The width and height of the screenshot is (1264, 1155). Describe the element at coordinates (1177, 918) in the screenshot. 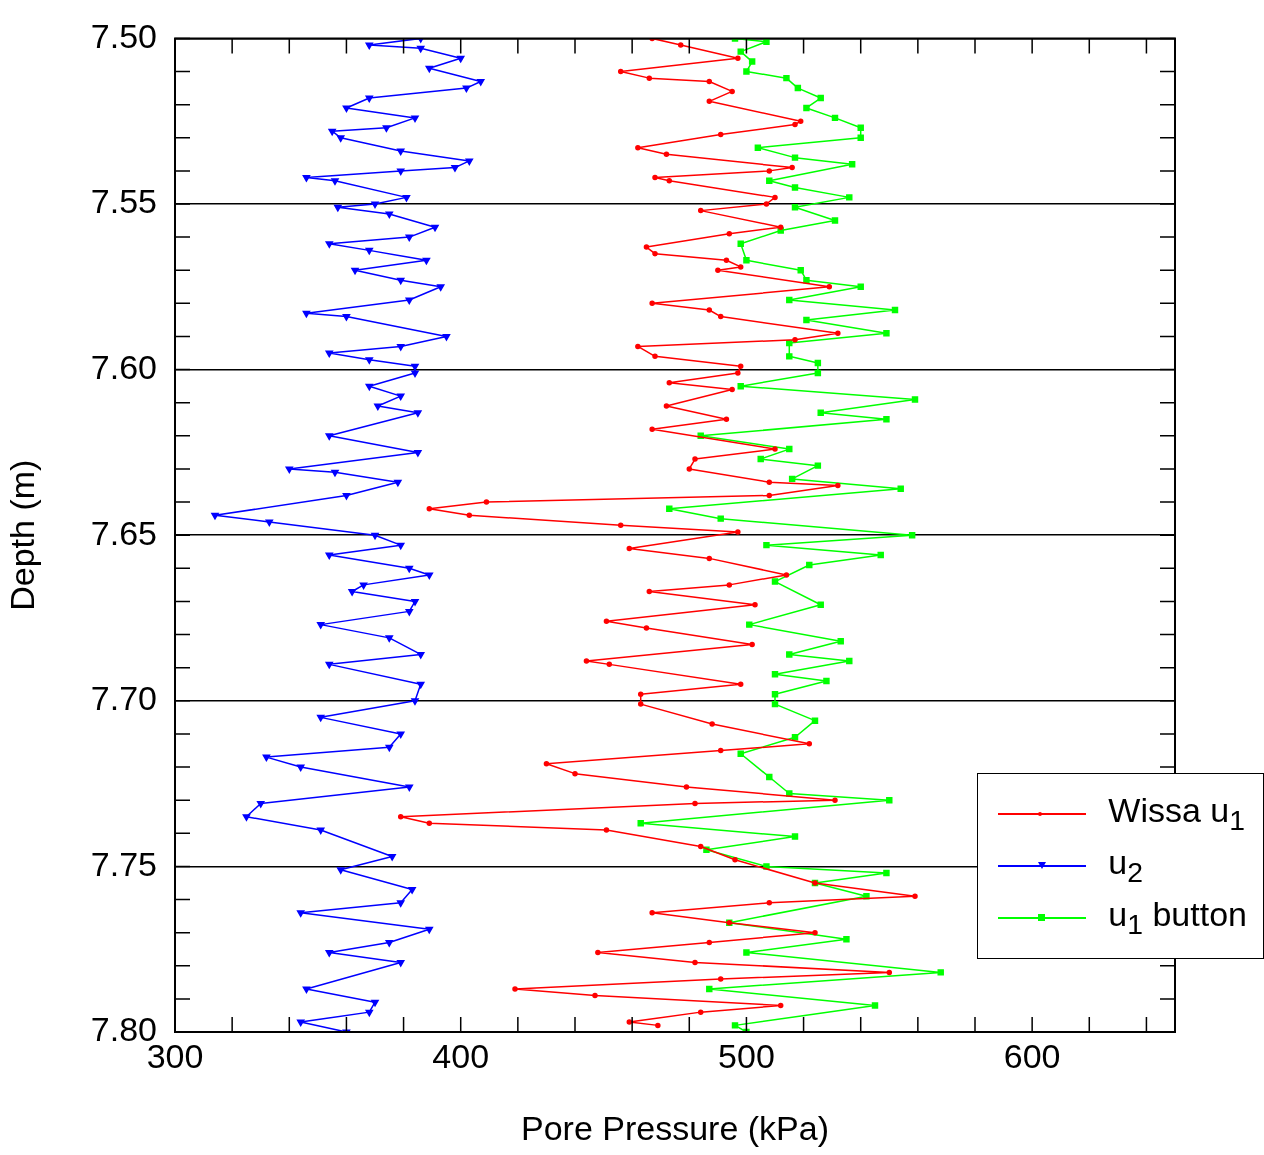

I see `legend-label: u$_{1}$ button` at that location.